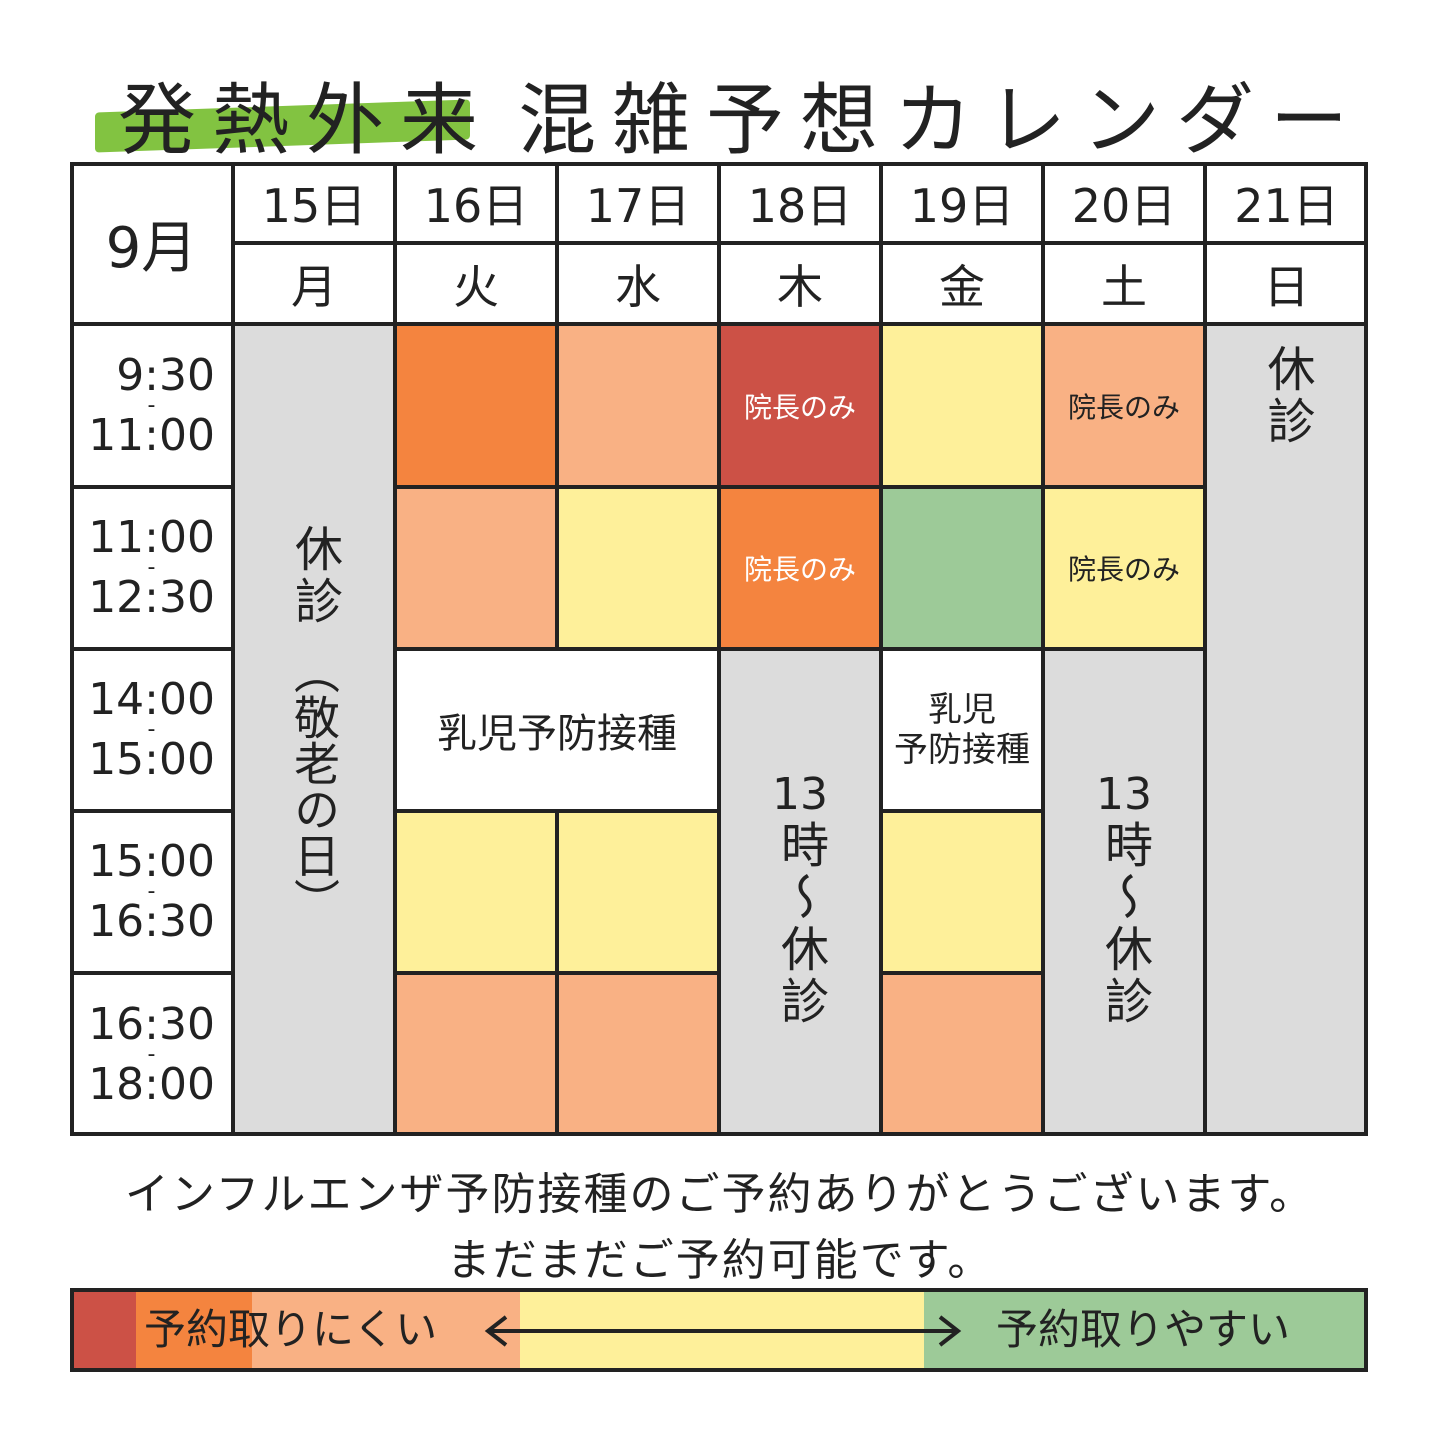 This screenshot has height=1440, width=1440. I want to click on slot-end-time: 11:00, so click(151, 435).